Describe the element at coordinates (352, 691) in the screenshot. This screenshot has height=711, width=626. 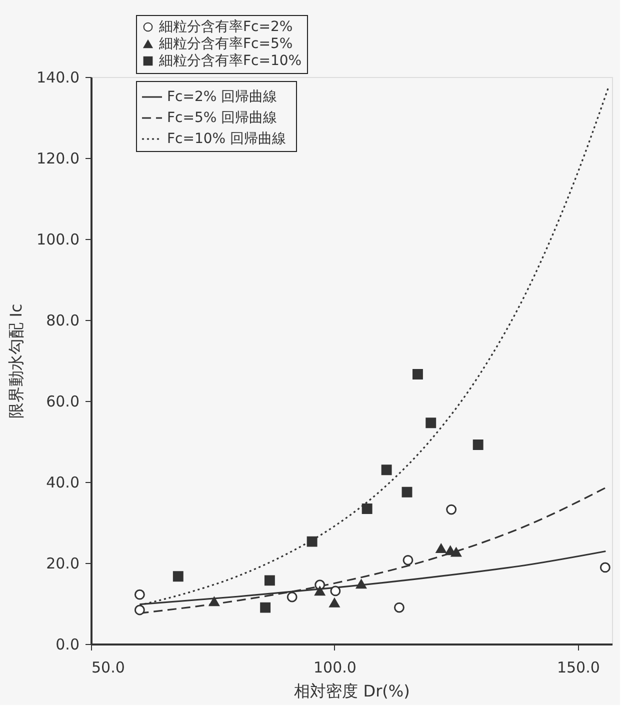
I see `x-axis-title: 相対密度 Dr(%)` at that location.